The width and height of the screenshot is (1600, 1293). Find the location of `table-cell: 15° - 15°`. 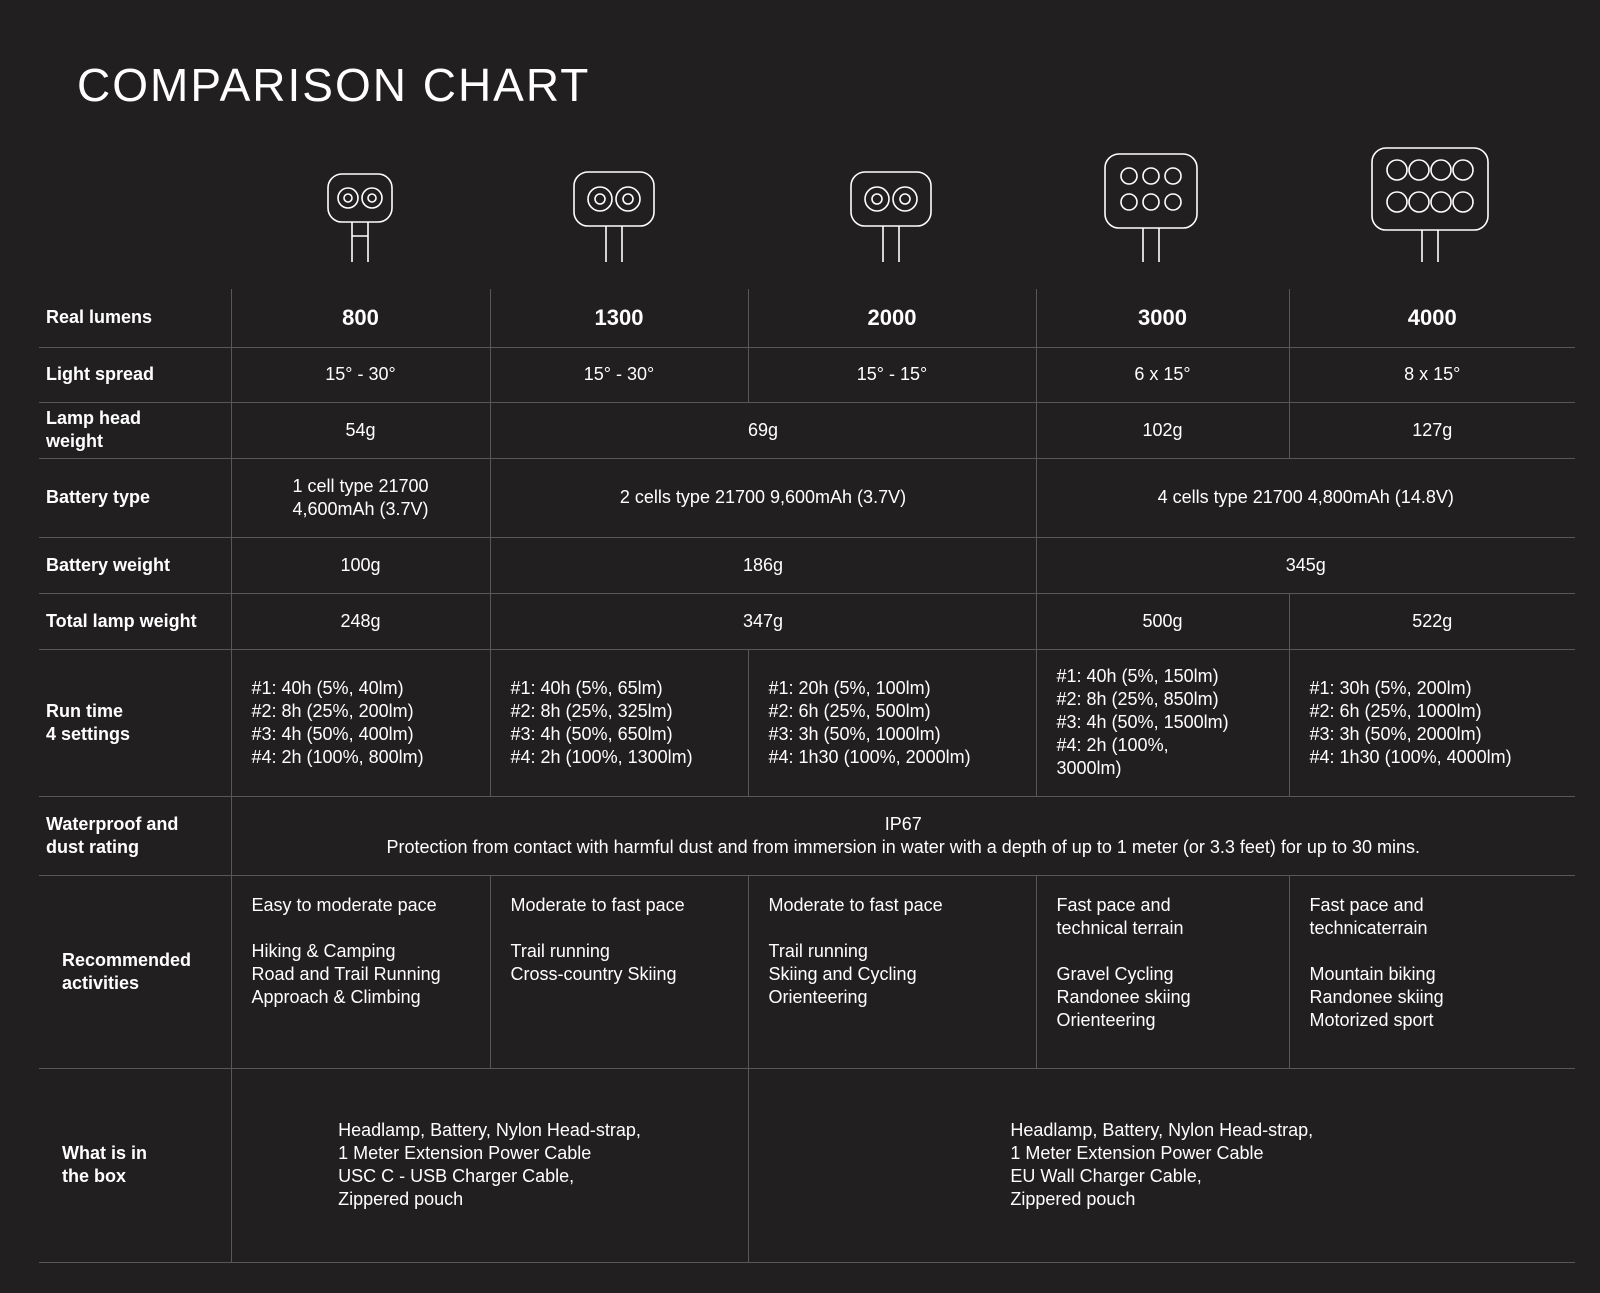

table-cell: 15° - 15° is located at coordinates (891, 375).